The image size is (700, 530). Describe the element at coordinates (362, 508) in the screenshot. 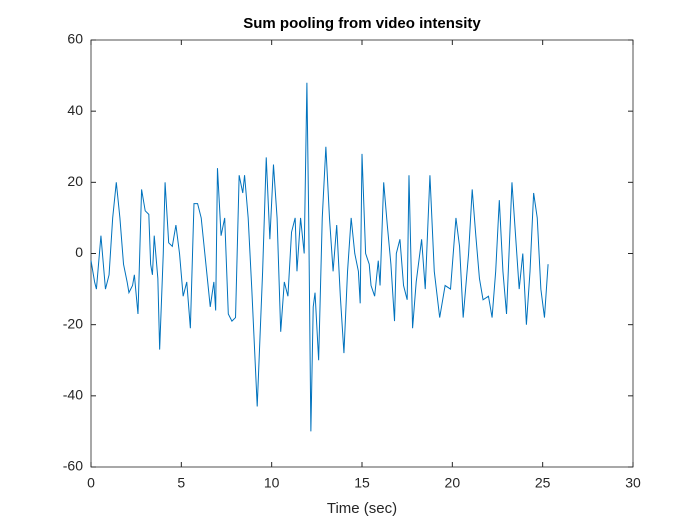

I see `x-axis-label: Time (sec)` at that location.